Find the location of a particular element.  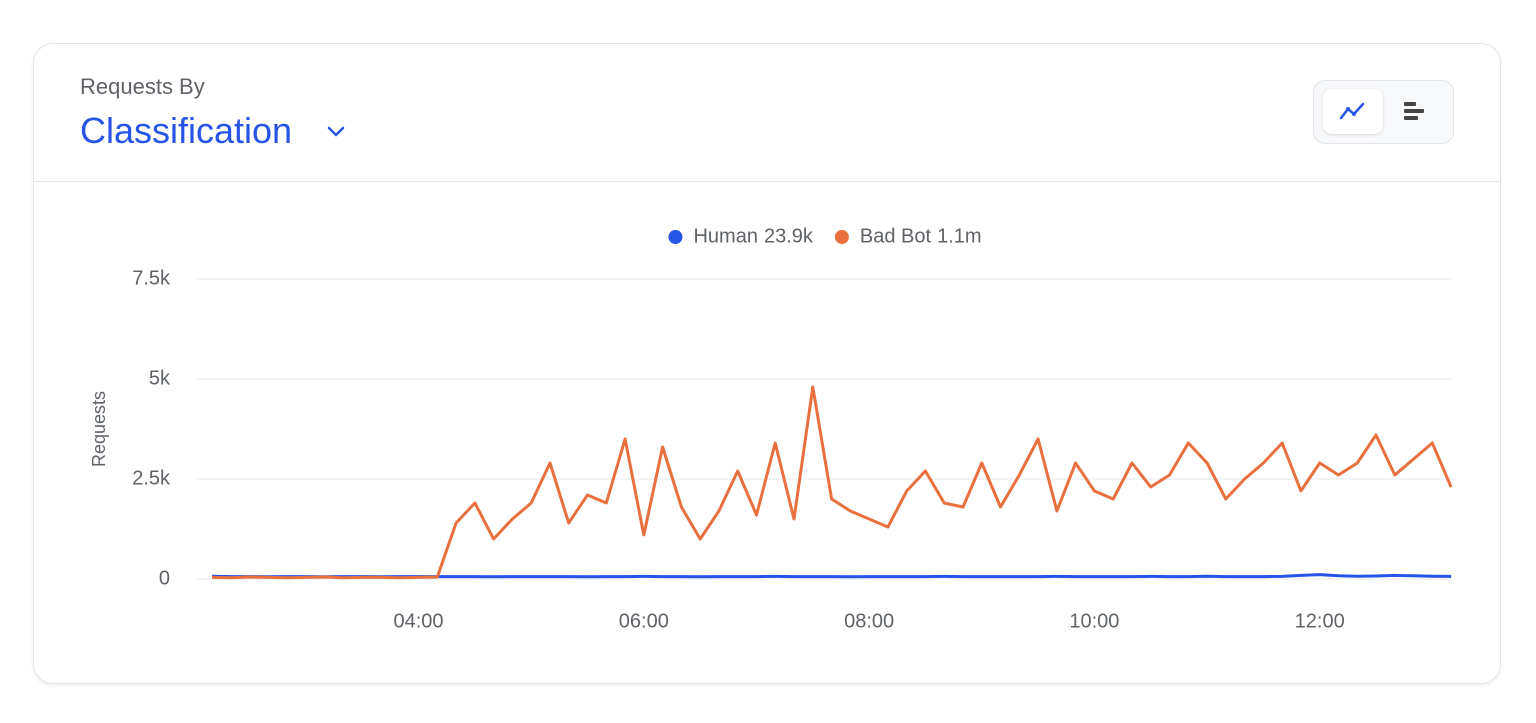

legend-name: Bad Bot is located at coordinates (896, 236).